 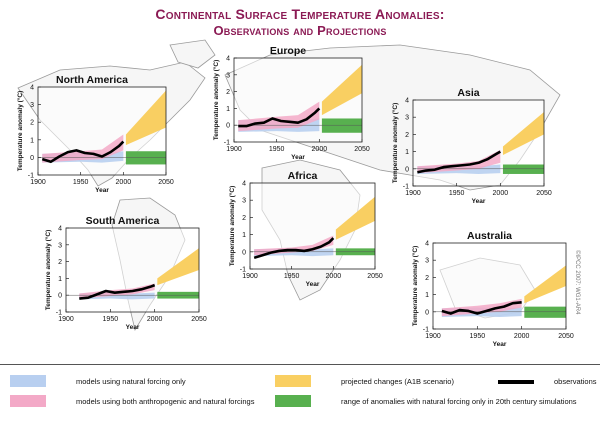 I want to click on asia-y-tick-label: -1, so click(x=406, y=187).